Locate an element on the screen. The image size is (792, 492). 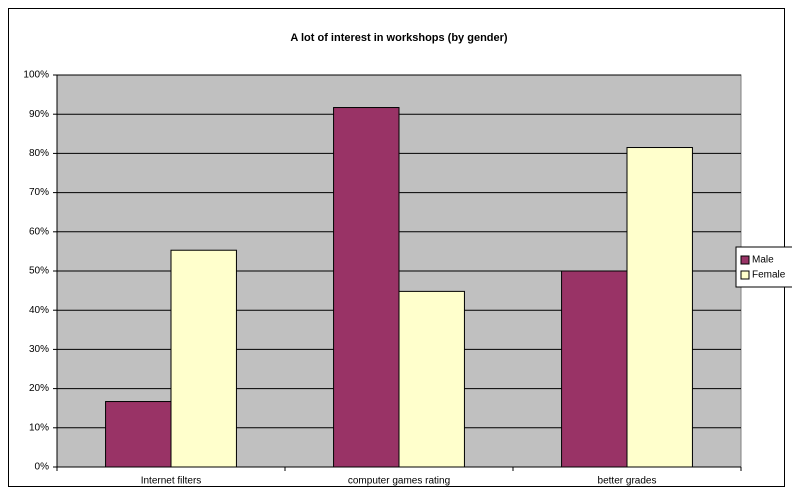
y-tick-label: 0% is located at coordinates (42, 467).